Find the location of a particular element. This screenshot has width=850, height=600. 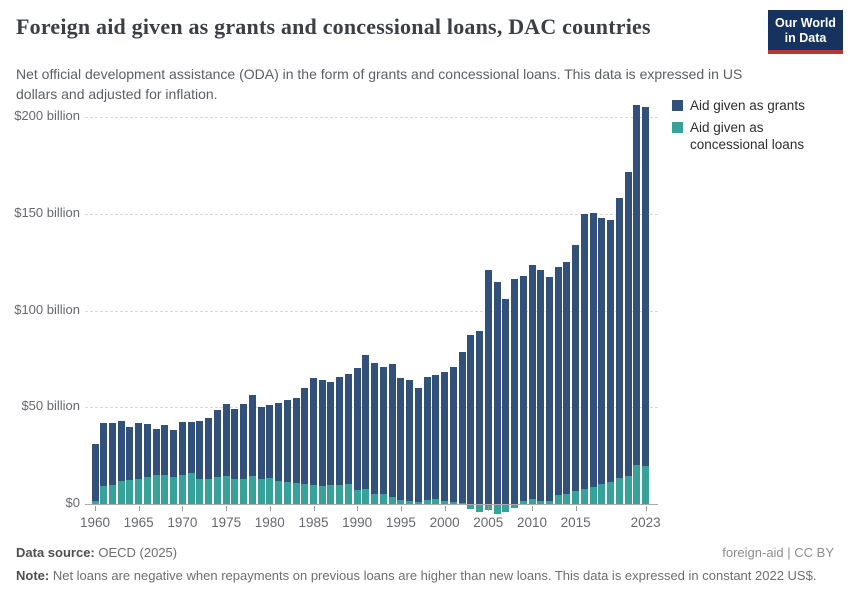

bar-1962-loans is located at coordinates (112, 494).